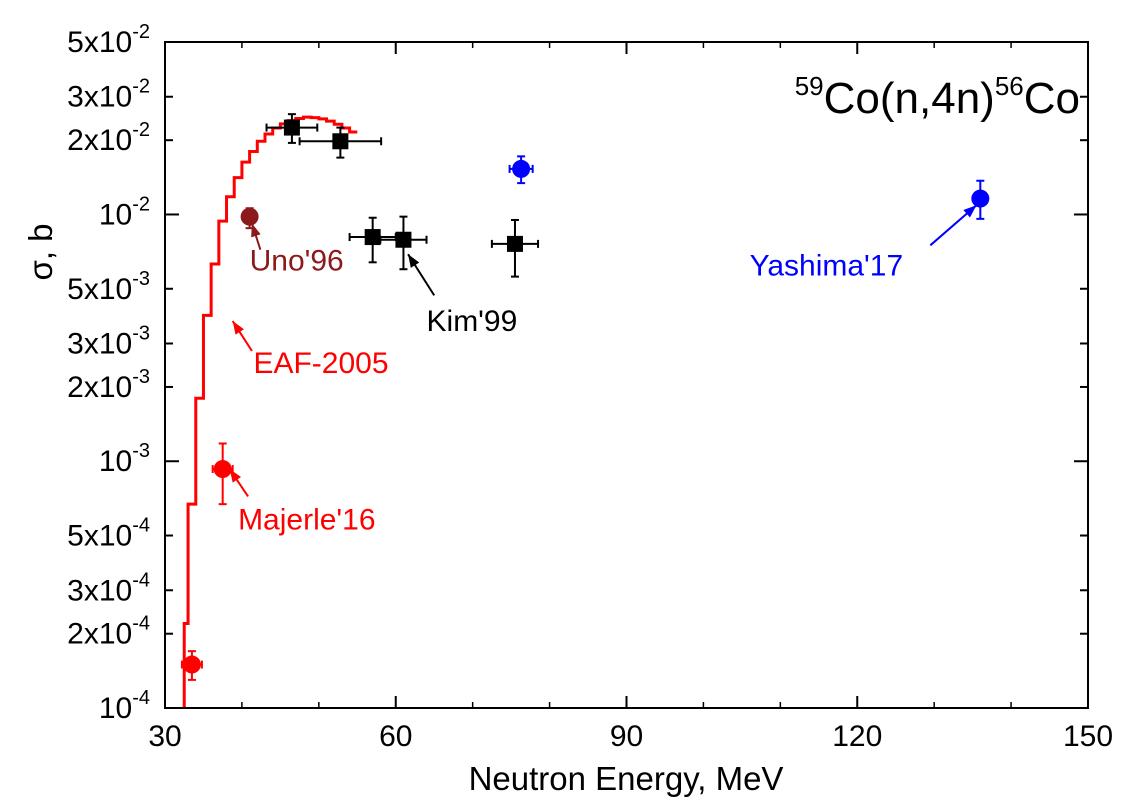  I want to click on y-tick-label: 3x10⁻², so click(108, 95).